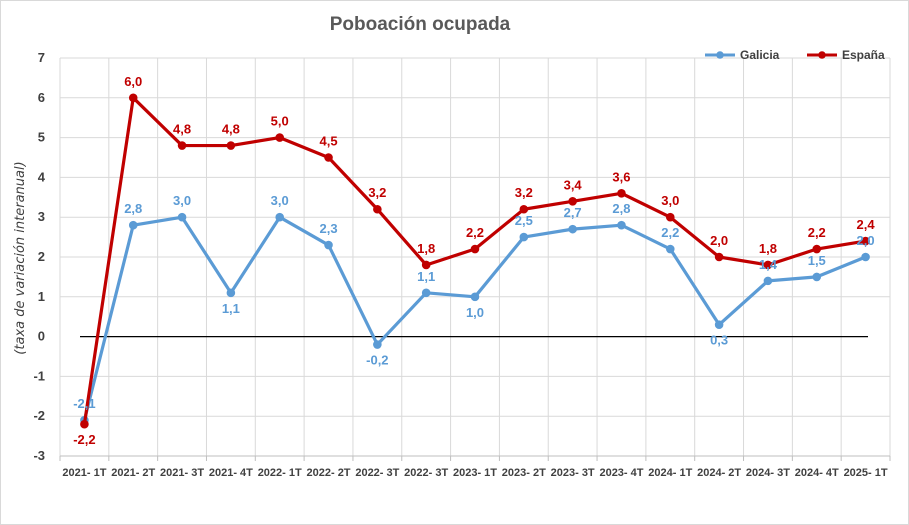 The height and width of the screenshot is (525, 909). I want to click on x-tick-label: 2024- 1T, so click(670, 473).